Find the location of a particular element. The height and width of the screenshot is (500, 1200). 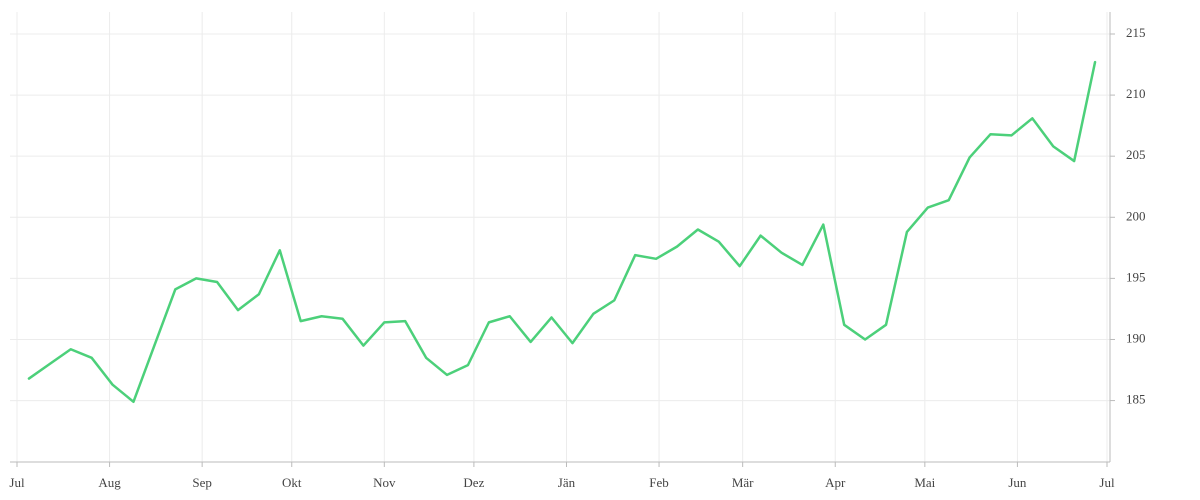

y-tick-label: 195 is located at coordinates (1136, 276).